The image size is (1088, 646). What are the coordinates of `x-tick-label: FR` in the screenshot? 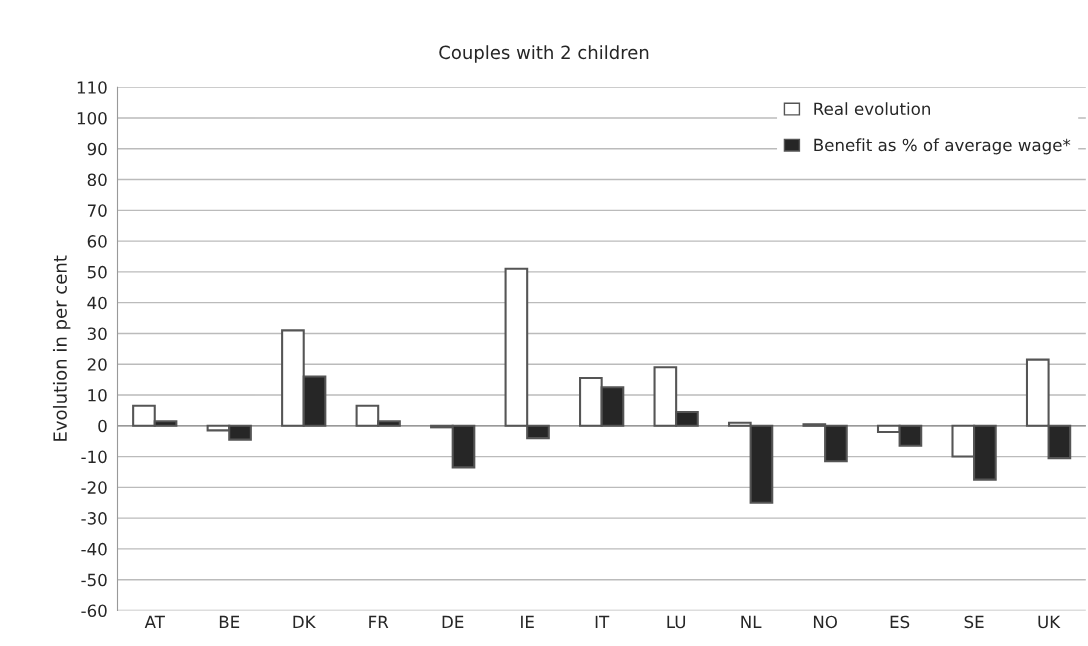 It's located at (379, 621).